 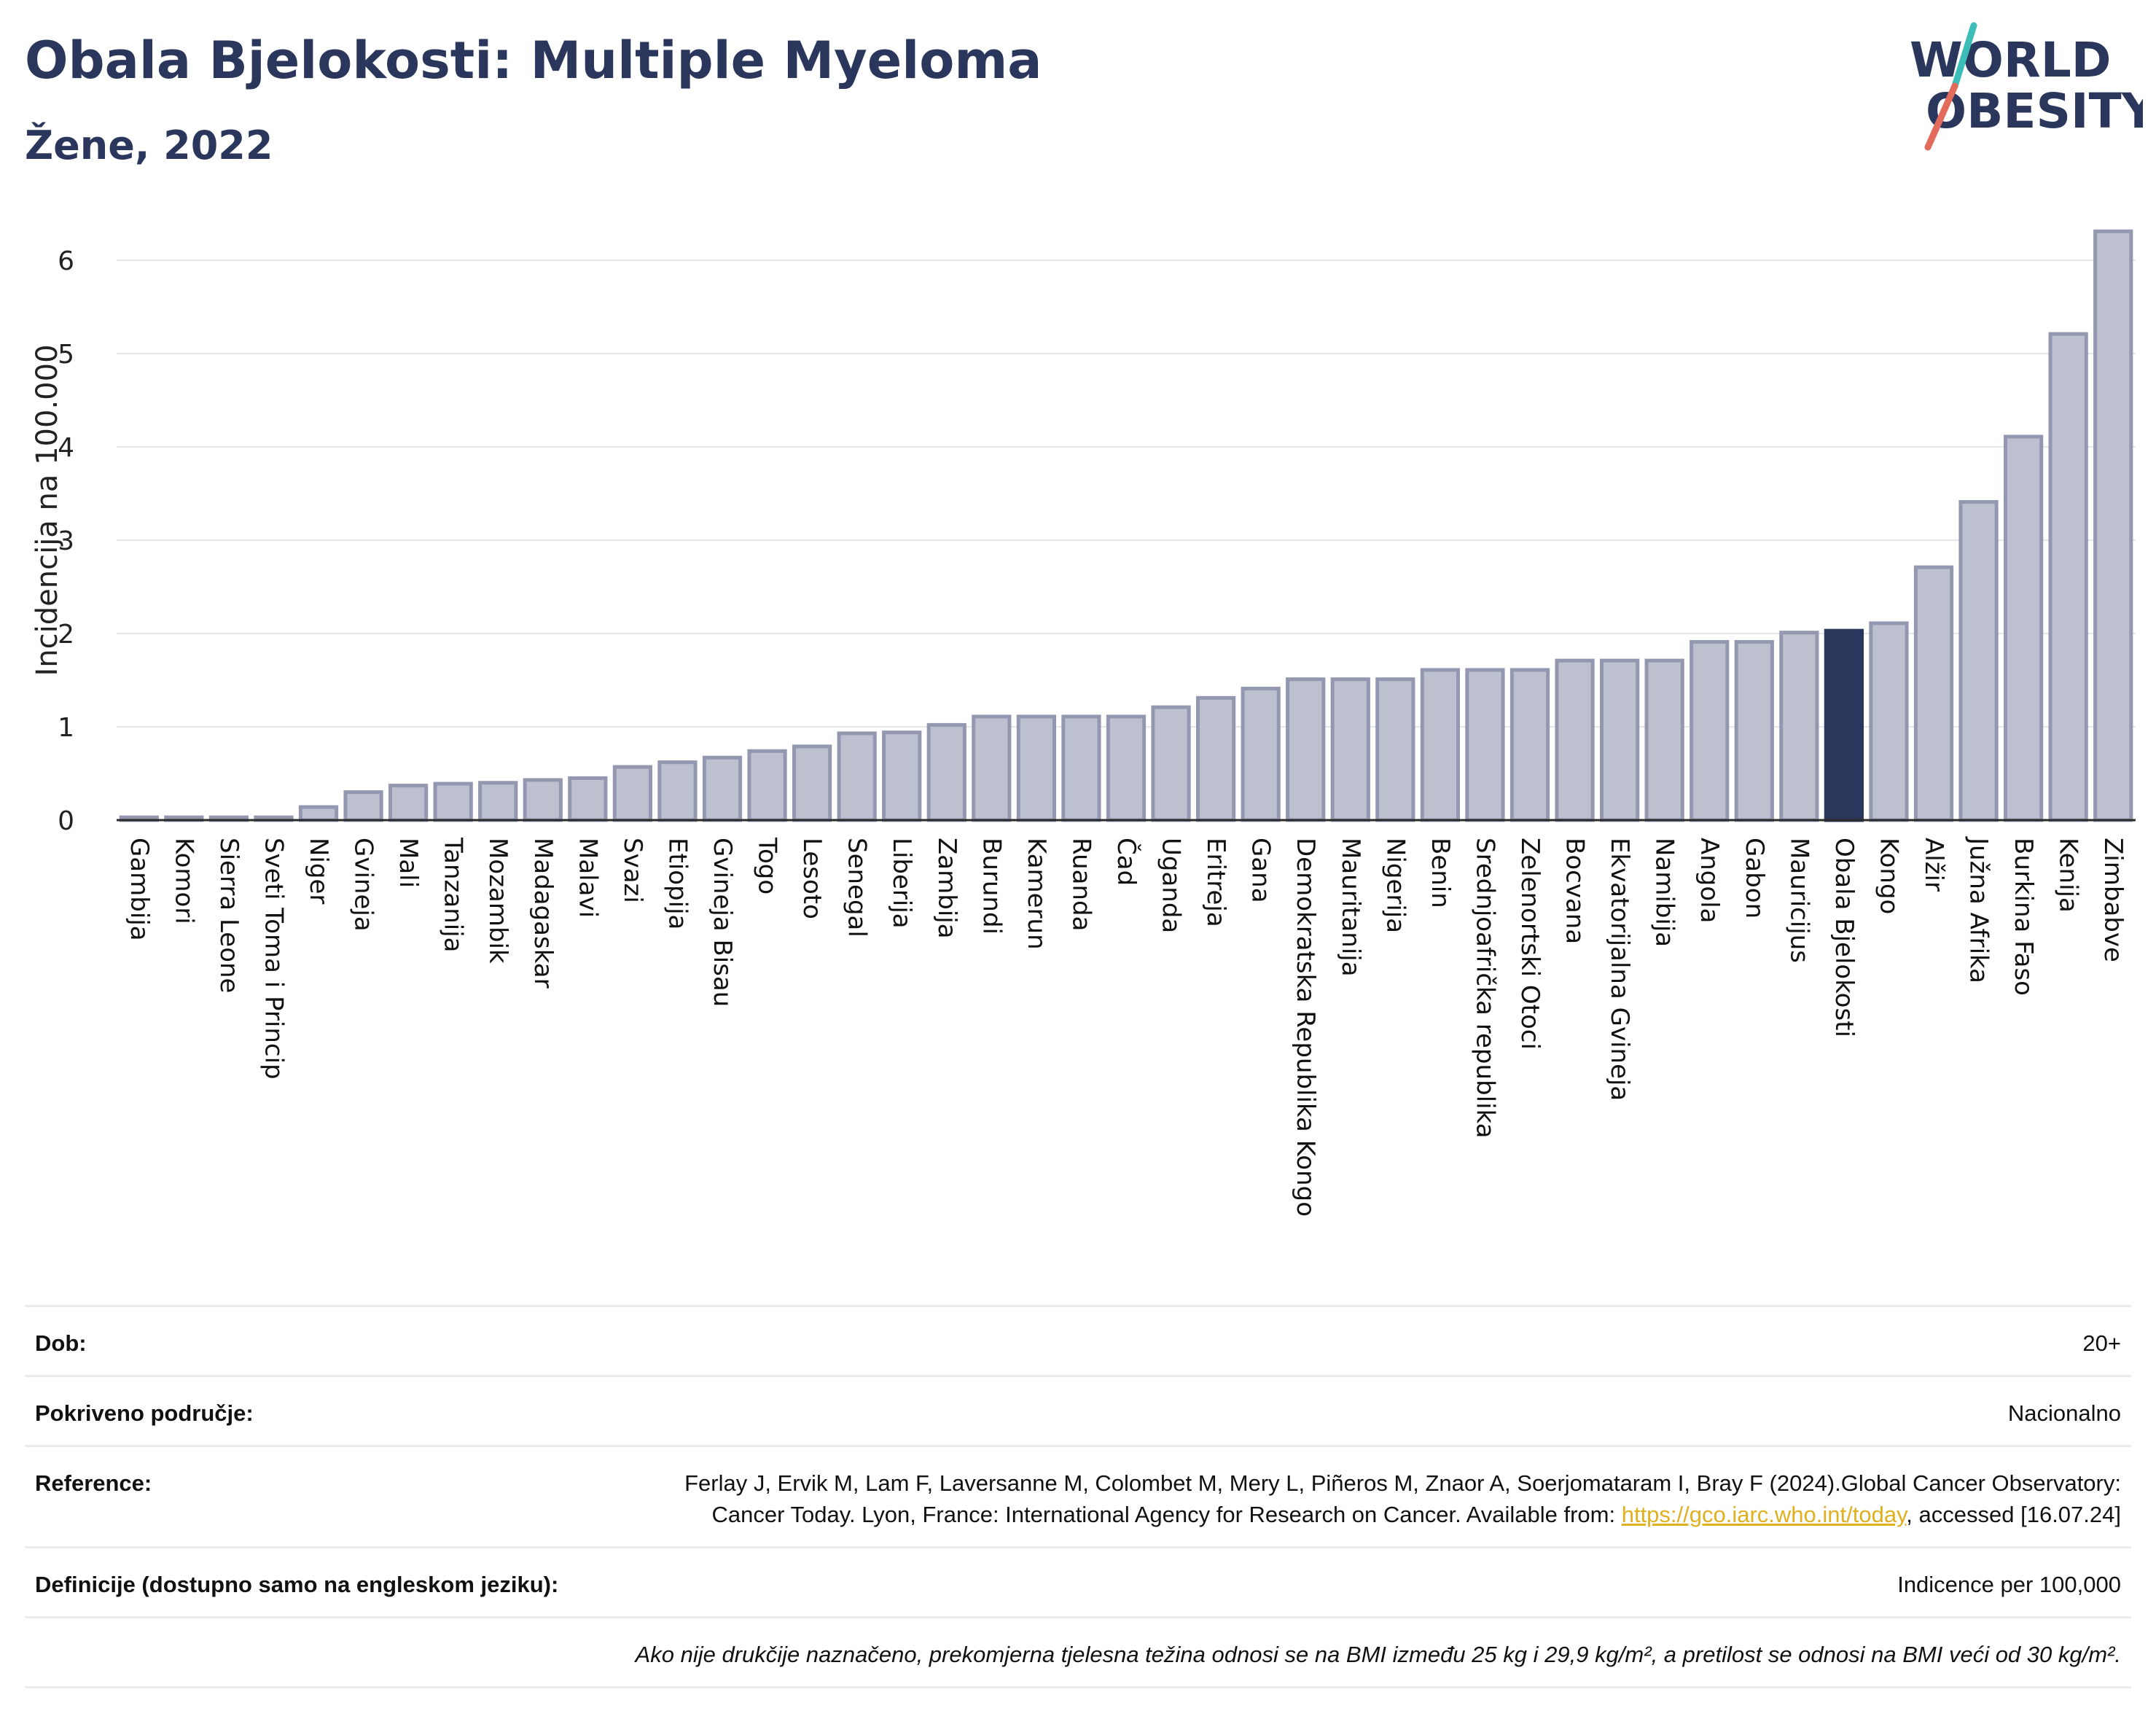 I want to click on y-tick-label: 1, so click(x=66, y=728).